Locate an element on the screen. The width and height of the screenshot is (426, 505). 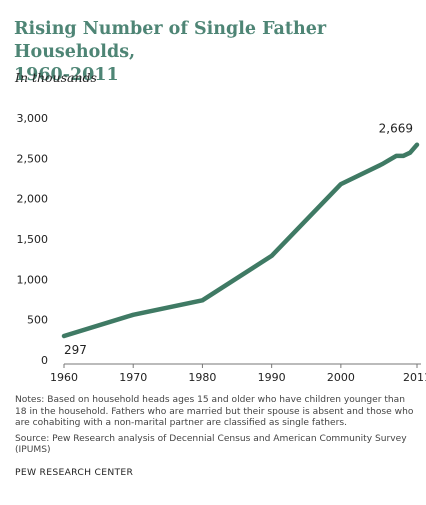
x-tick-label: 2000 is located at coordinates (341, 377).